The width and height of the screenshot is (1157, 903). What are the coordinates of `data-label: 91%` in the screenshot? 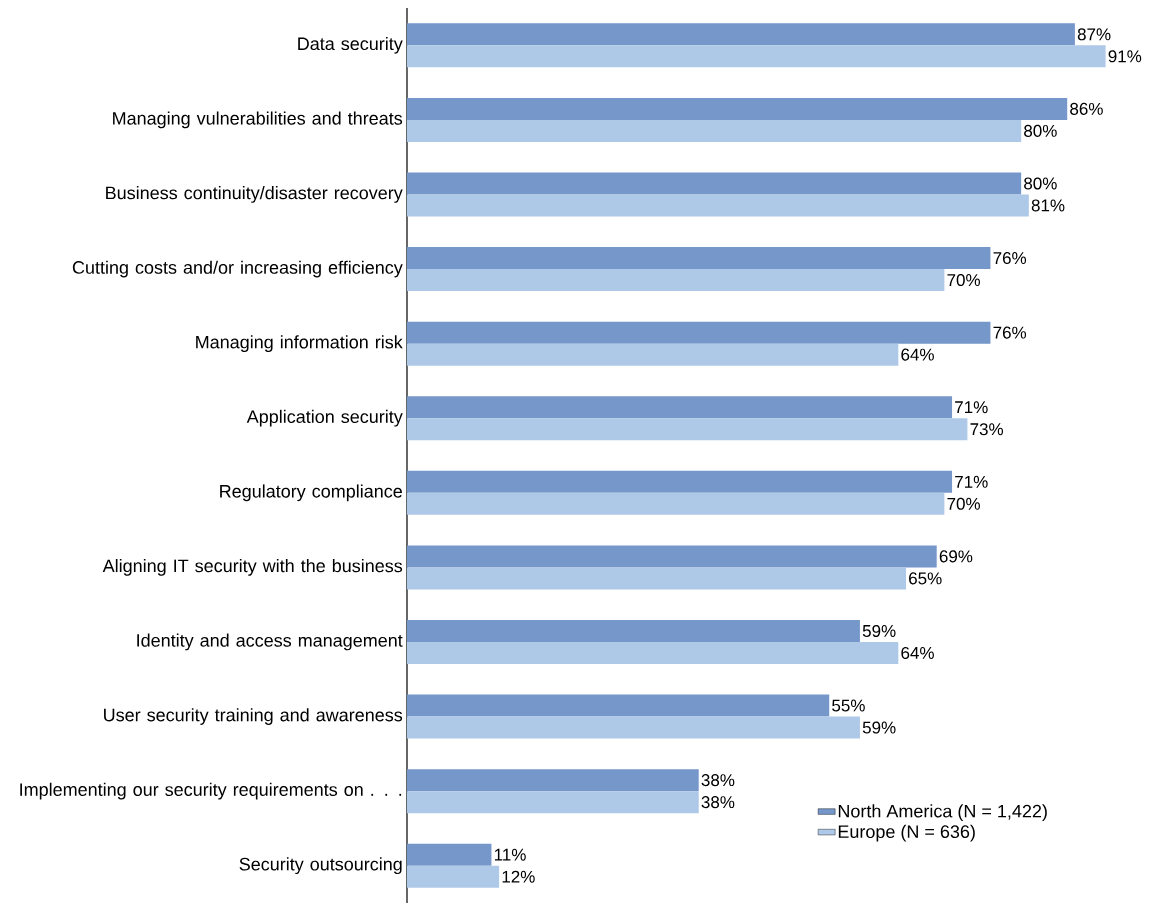 It's located at (1125, 56).